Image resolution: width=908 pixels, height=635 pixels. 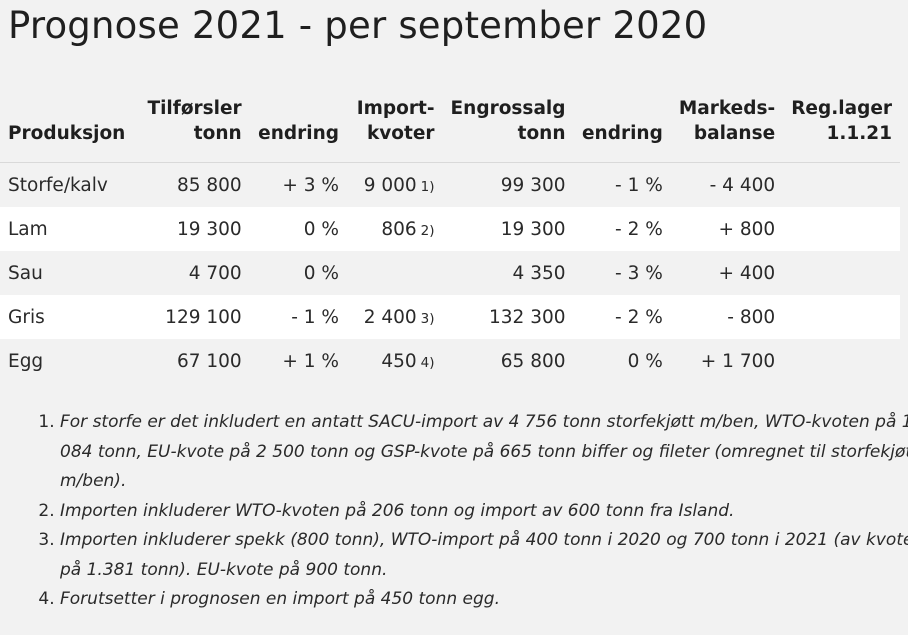 What do you see at coordinates (28, 229) in the screenshot?
I see `cell-produksjon: Lam` at bounding box center [28, 229].